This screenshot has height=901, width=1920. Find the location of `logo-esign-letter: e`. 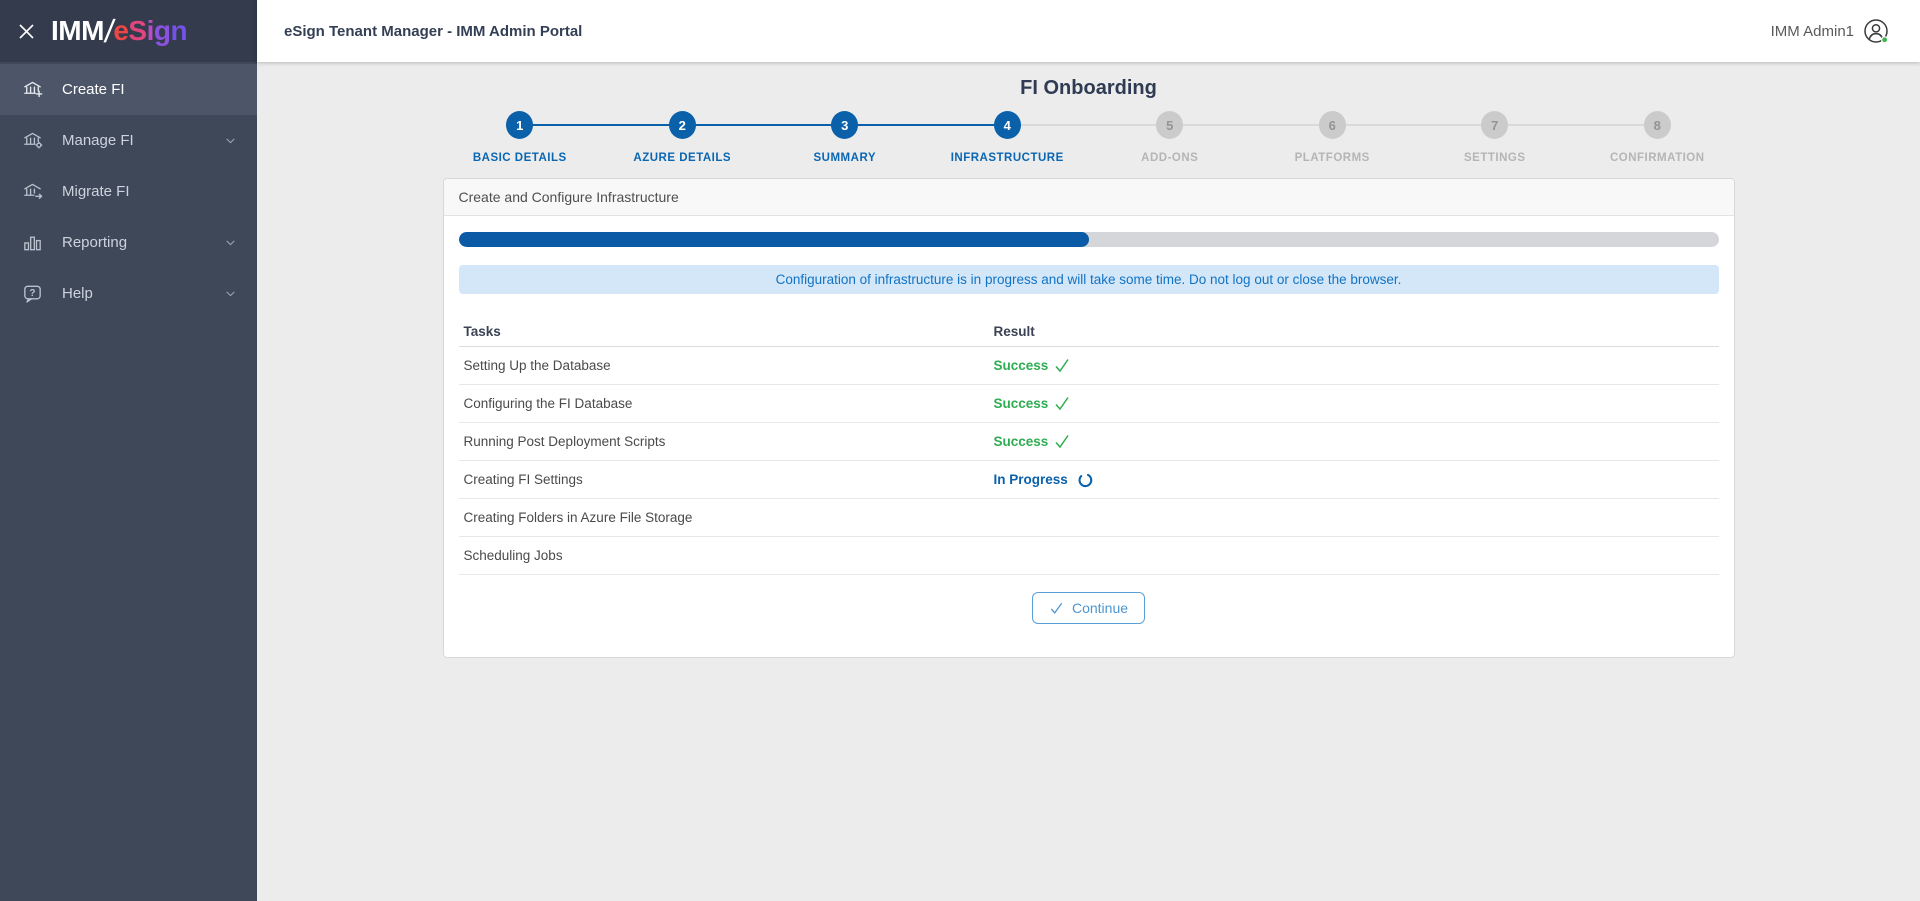

logo-esign-letter: e is located at coordinates (121, 30).